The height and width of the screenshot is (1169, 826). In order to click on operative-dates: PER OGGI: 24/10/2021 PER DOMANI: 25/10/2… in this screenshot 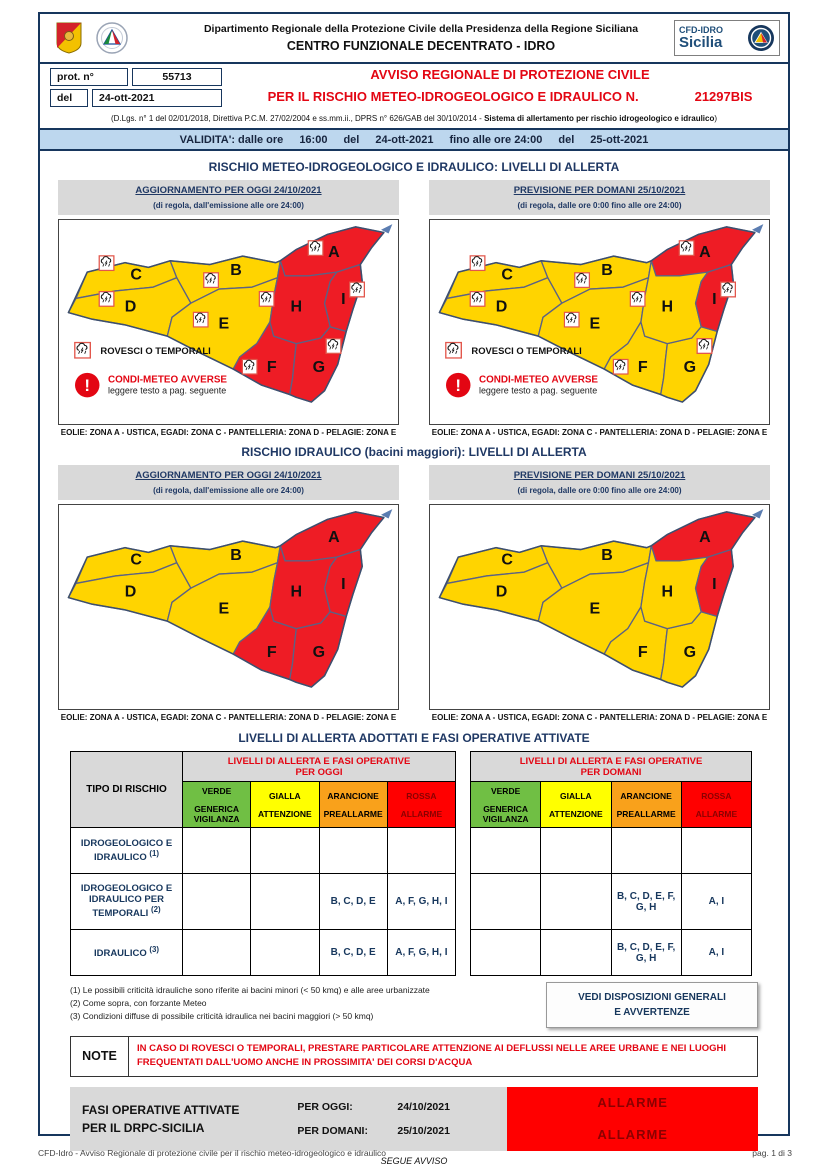, I will do `click(402, 1119)`.